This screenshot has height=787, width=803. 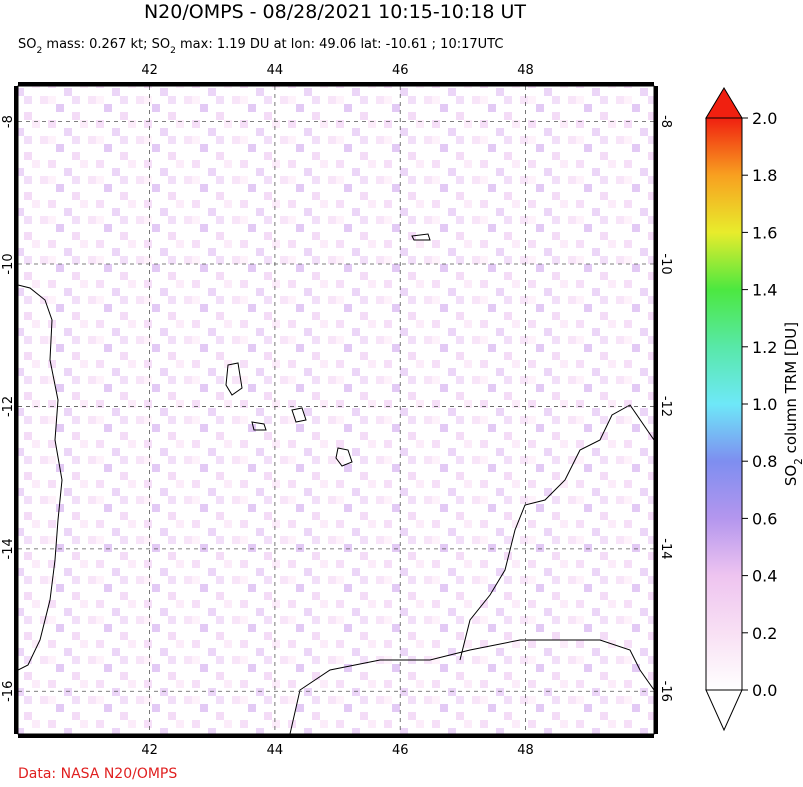 I want to click on colorbar-tick-label: 0.8, so click(x=764, y=461).